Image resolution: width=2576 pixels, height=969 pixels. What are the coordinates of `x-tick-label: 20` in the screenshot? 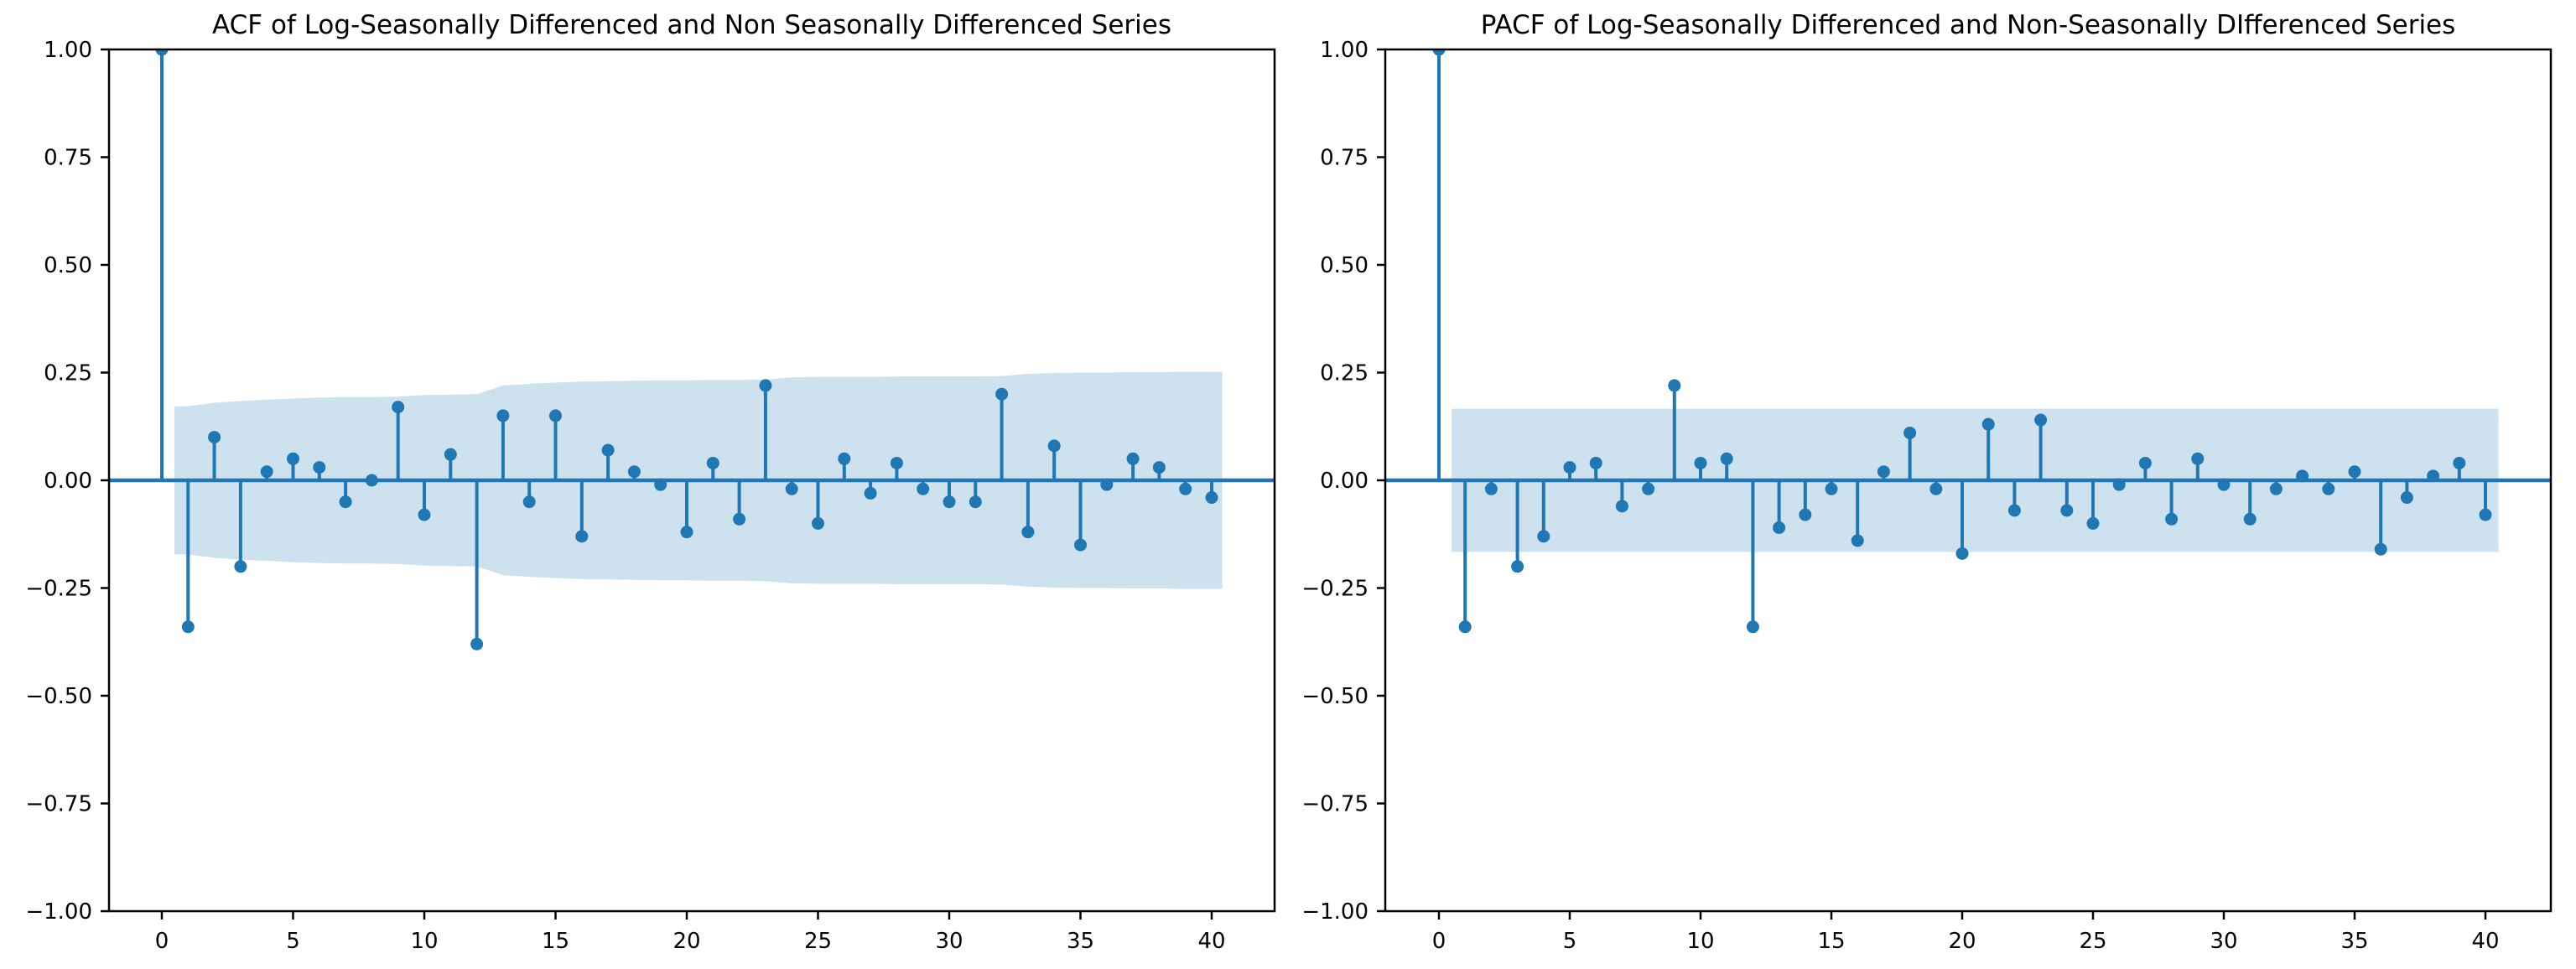 It's located at (1962, 941).